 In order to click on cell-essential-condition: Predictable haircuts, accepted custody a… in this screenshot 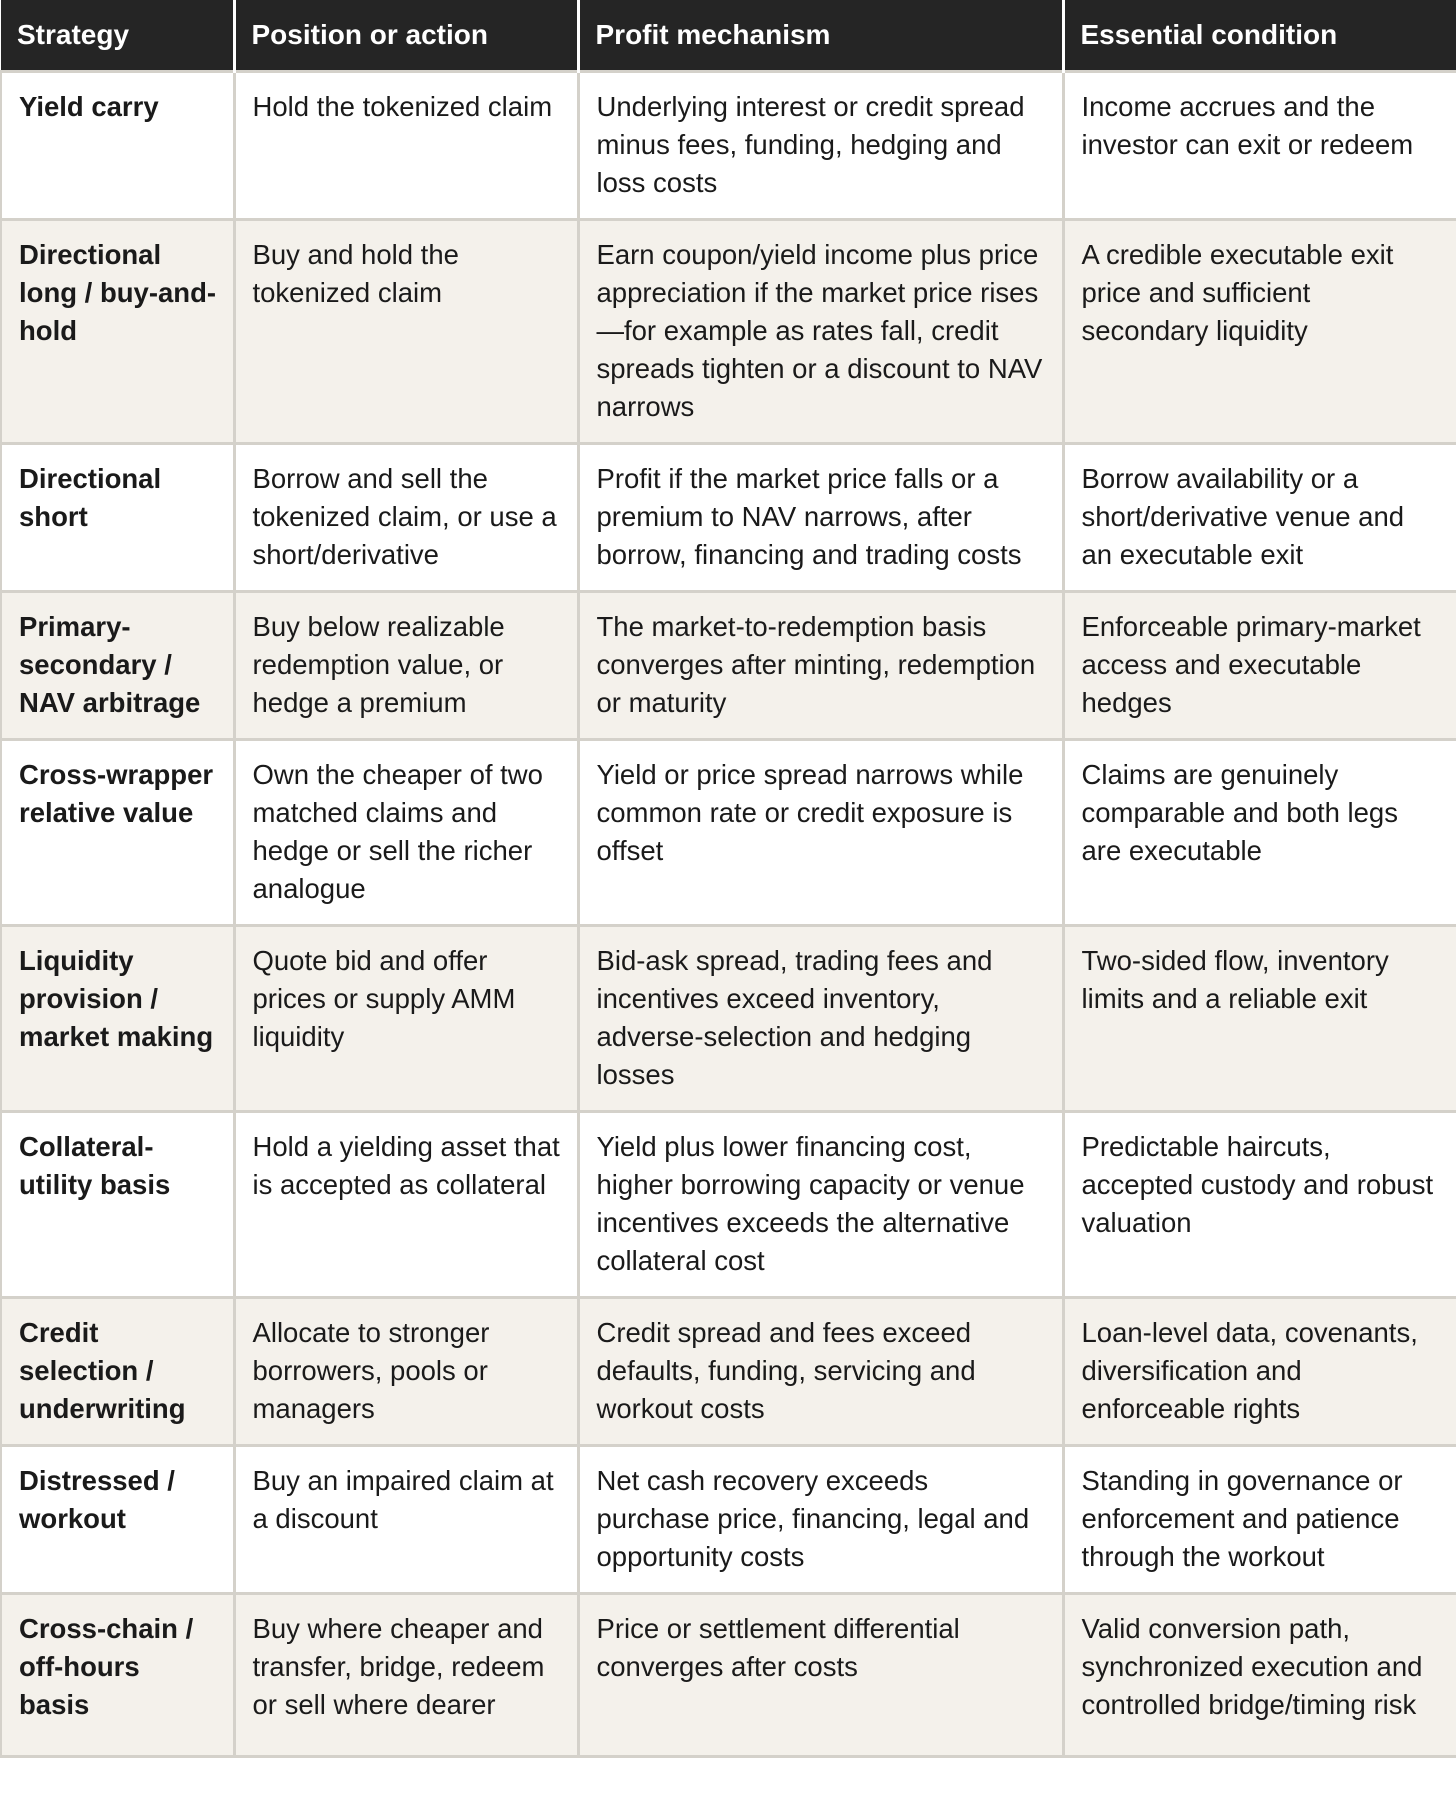, I will do `click(1258, 1204)`.